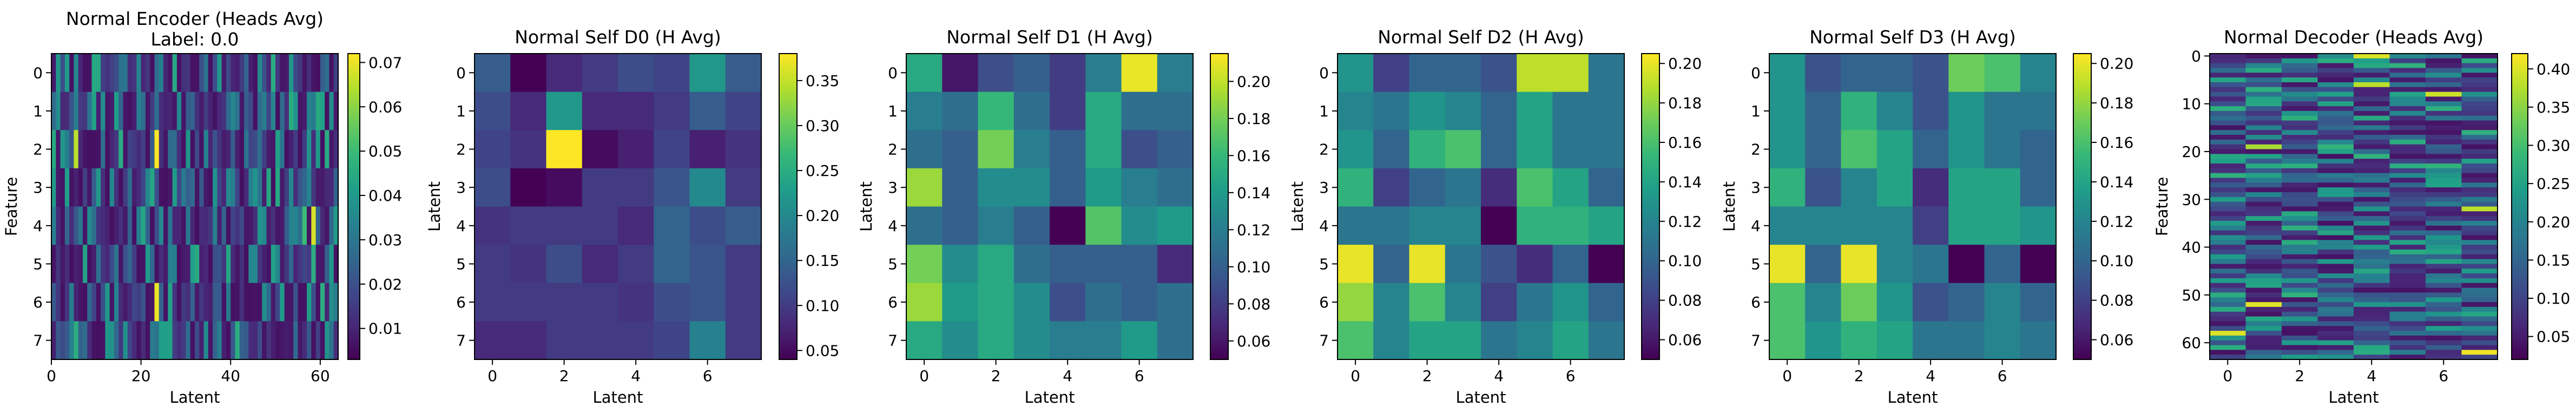  I want to click on x-tick-label: 0, so click(492, 376).